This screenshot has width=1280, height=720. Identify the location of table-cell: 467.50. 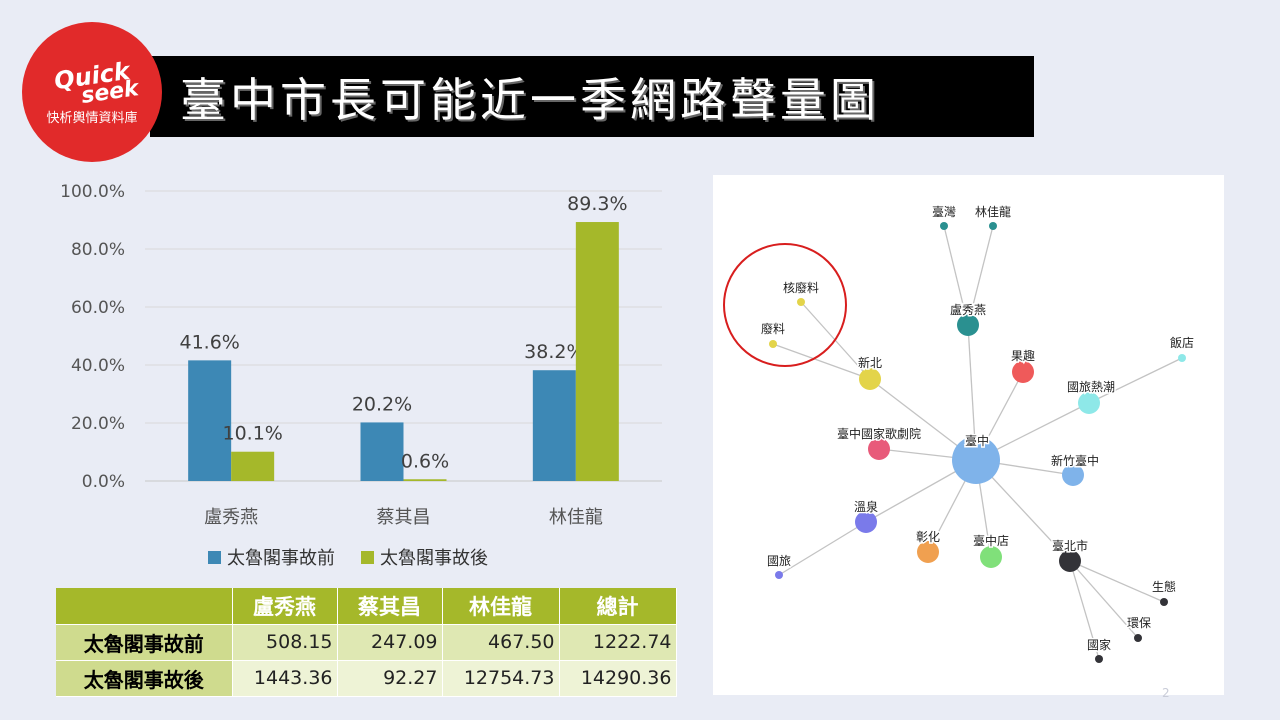
(501, 642).